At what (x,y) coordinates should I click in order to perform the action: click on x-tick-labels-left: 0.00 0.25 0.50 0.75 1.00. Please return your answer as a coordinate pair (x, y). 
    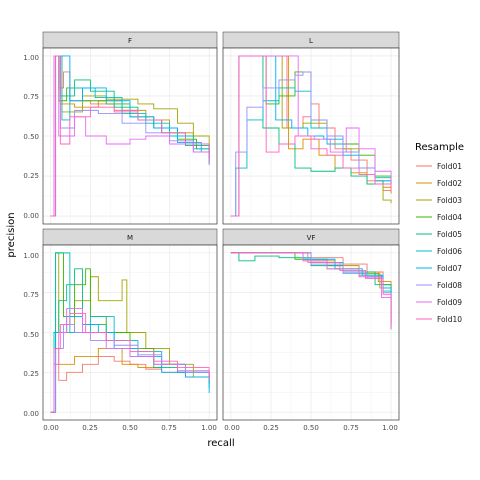
    Looking at the image, I should click on (130, 428).